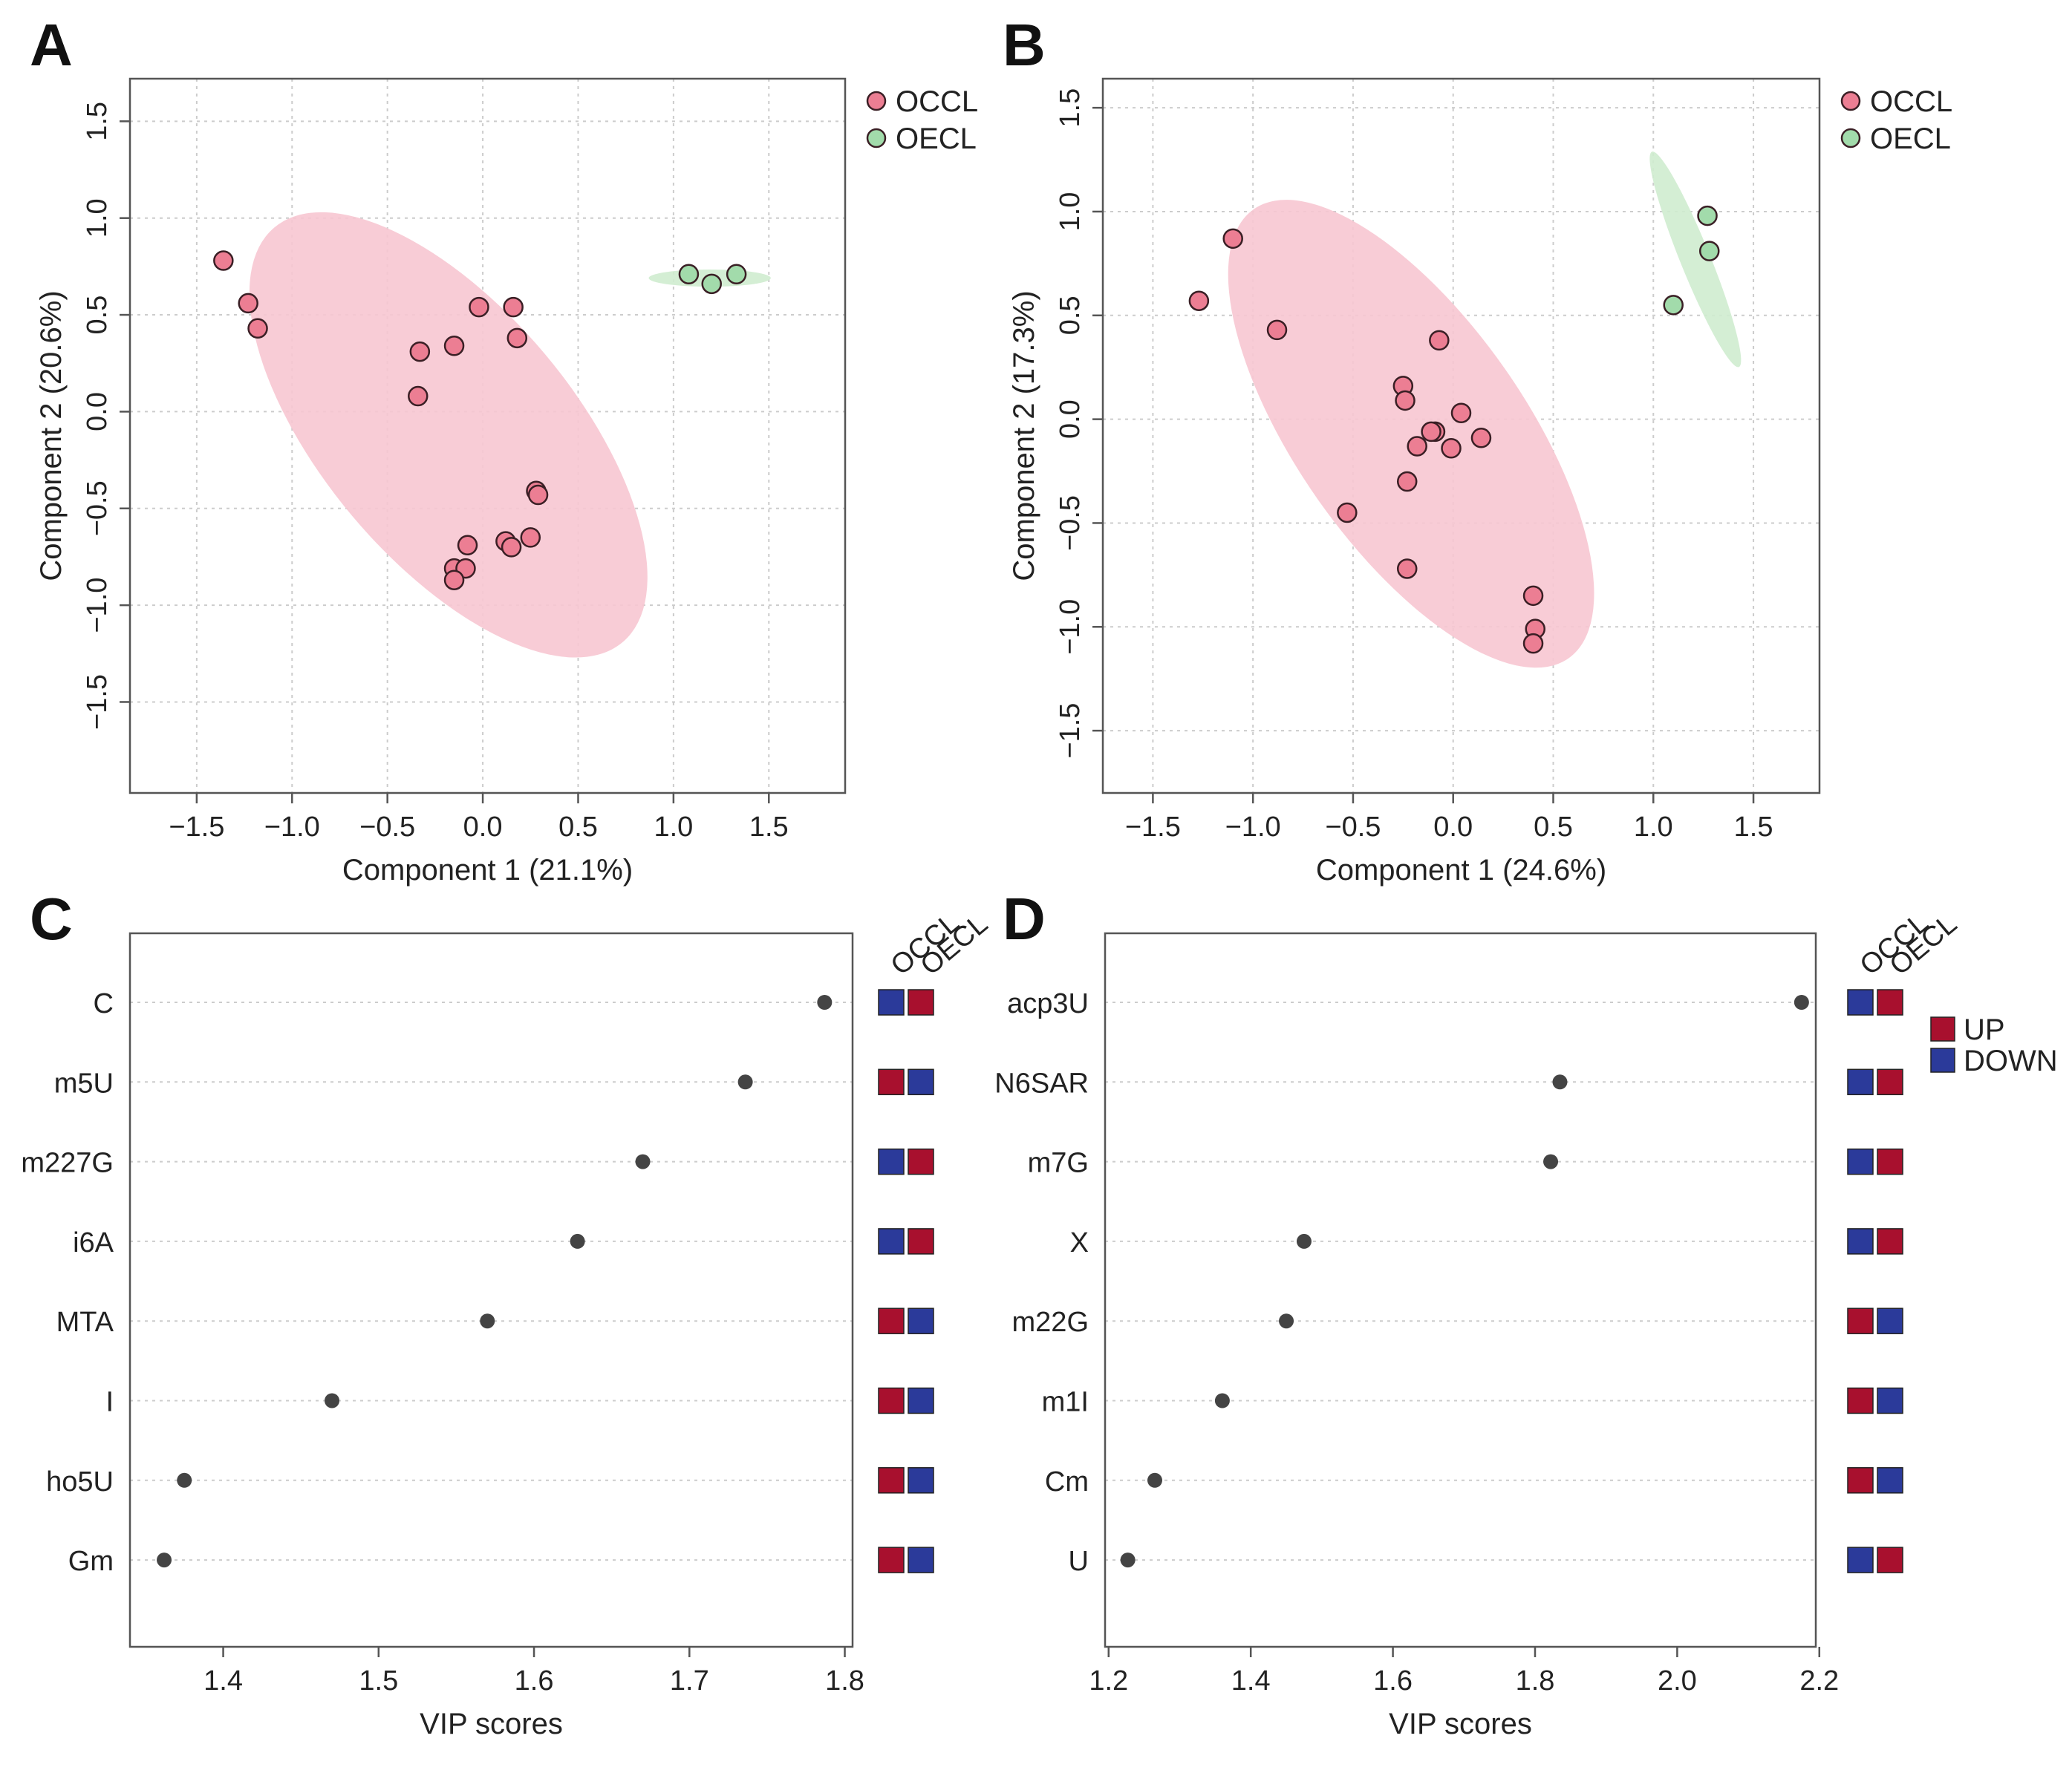  I want to click on chart-a-y-tick-label: −0.5, so click(97, 508).